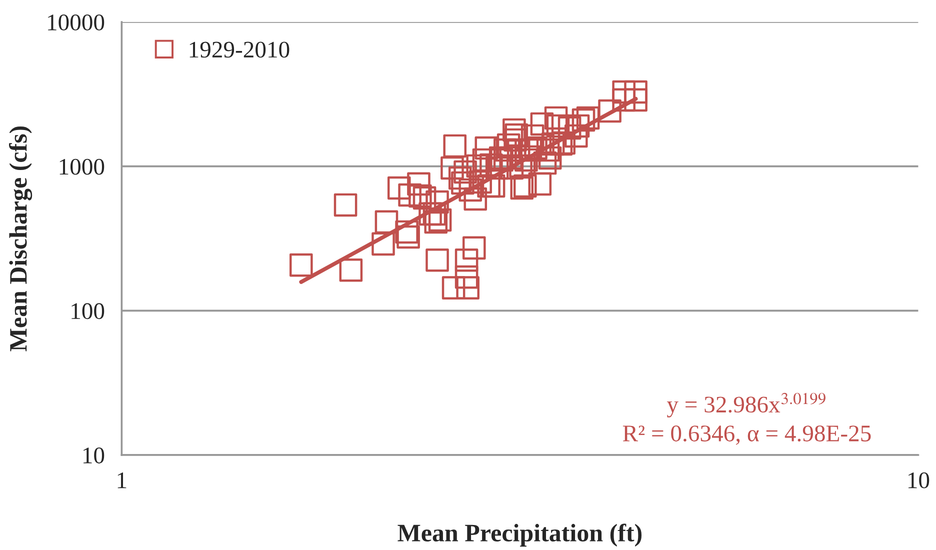  I want to click on annotation: y = 32.986x$^{3.0199}$, so click(746, 405).